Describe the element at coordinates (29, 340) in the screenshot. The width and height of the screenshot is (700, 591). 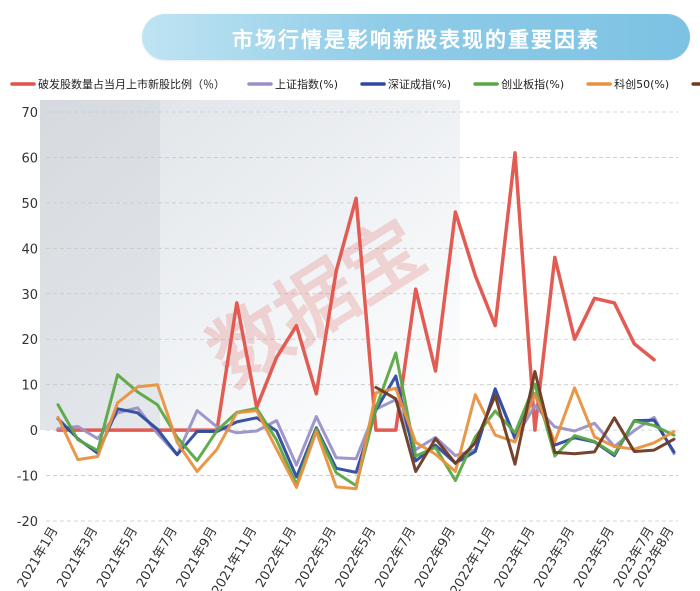
I see `y-tick-label: 20` at that location.